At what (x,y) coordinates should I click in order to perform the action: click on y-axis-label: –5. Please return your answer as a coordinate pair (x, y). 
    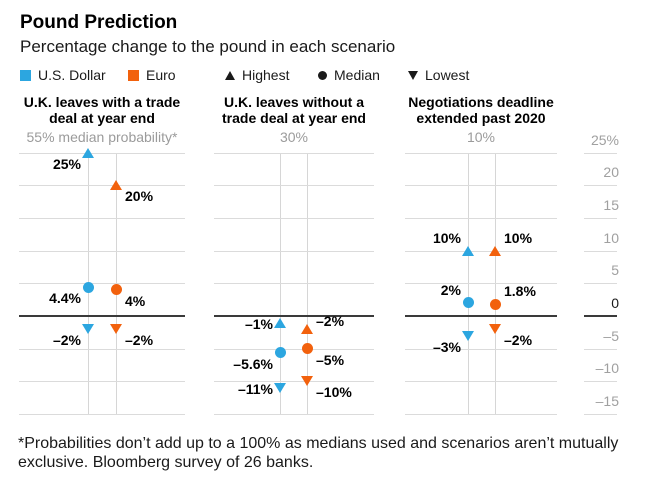
    Looking at the image, I should click on (611, 335).